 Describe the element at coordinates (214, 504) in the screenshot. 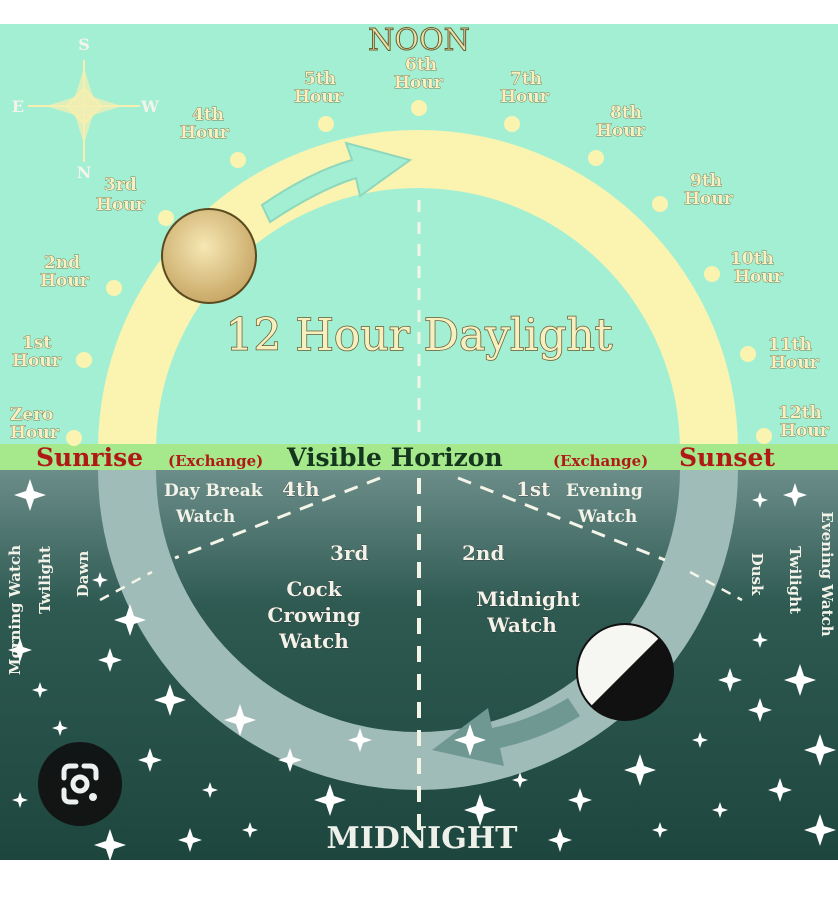

I see `watch-4th-label: Day Break Watch` at that location.